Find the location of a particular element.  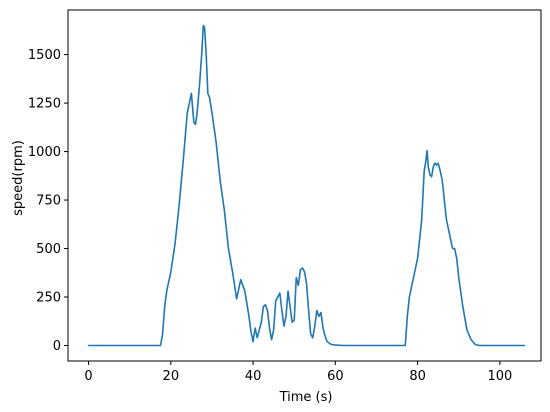

y-tick-label: 1250 is located at coordinates (44, 104).